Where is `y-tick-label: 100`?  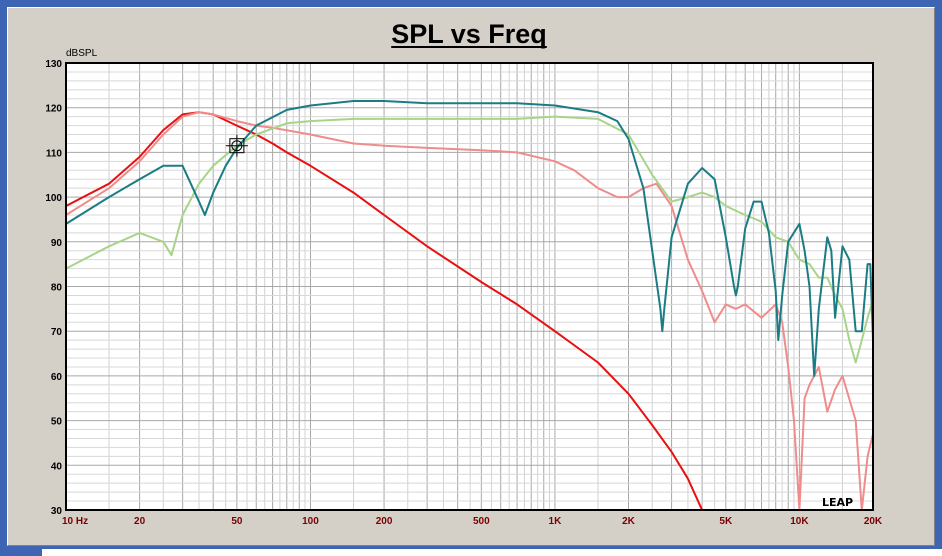
y-tick-label: 100 is located at coordinates (53, 198).